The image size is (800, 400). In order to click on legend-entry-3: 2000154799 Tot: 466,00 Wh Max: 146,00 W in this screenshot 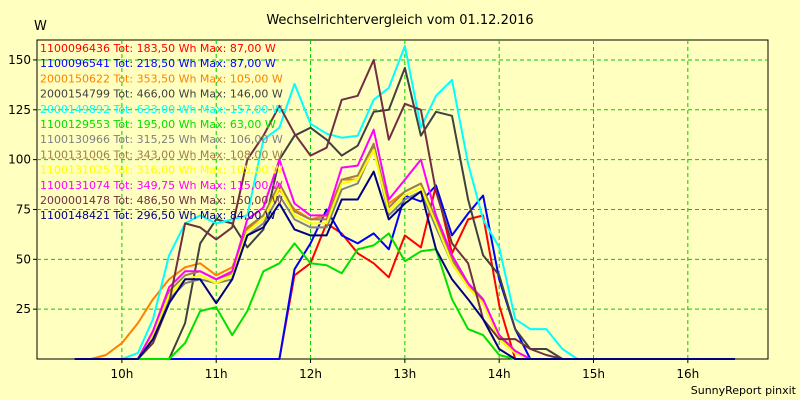, I will do `click(161, 94)`.